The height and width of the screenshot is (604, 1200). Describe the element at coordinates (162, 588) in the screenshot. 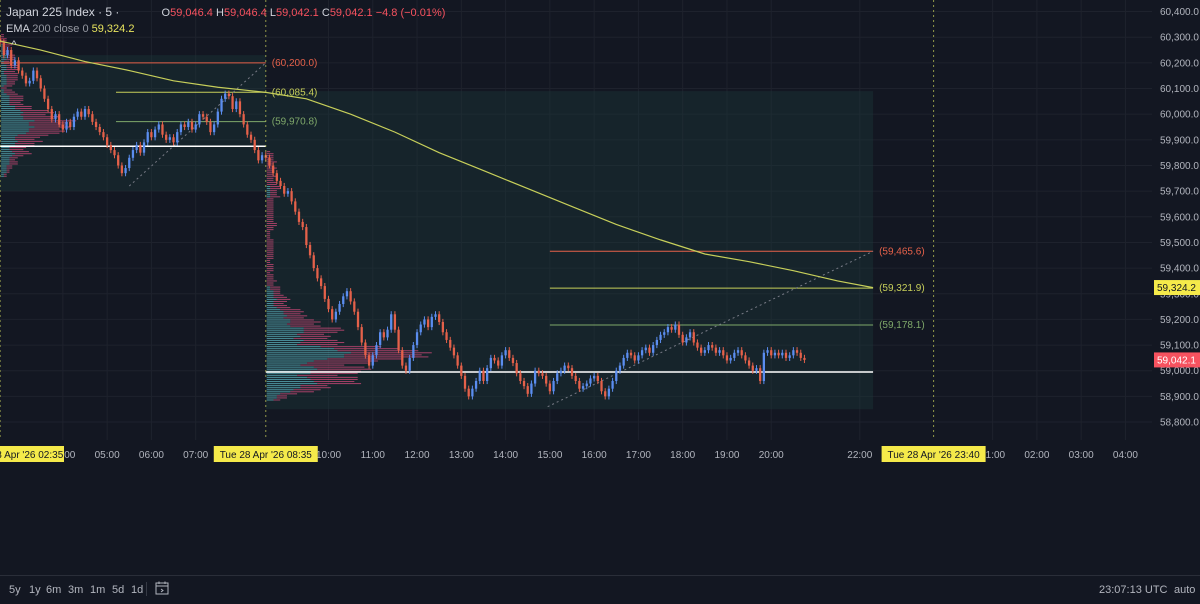

I see `calendar-goto-icon` at that location.